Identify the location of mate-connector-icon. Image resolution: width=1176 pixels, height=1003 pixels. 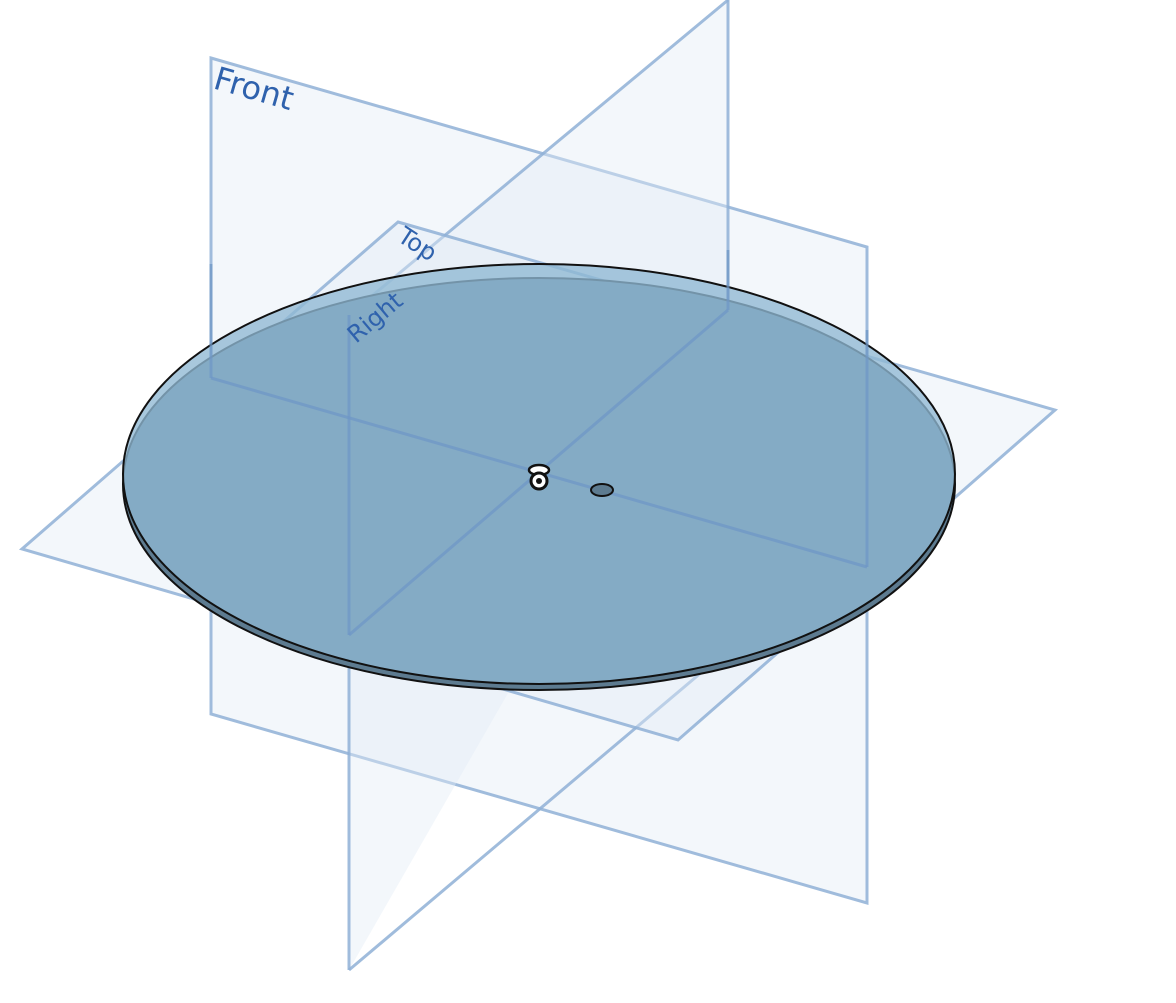
(602, 490).